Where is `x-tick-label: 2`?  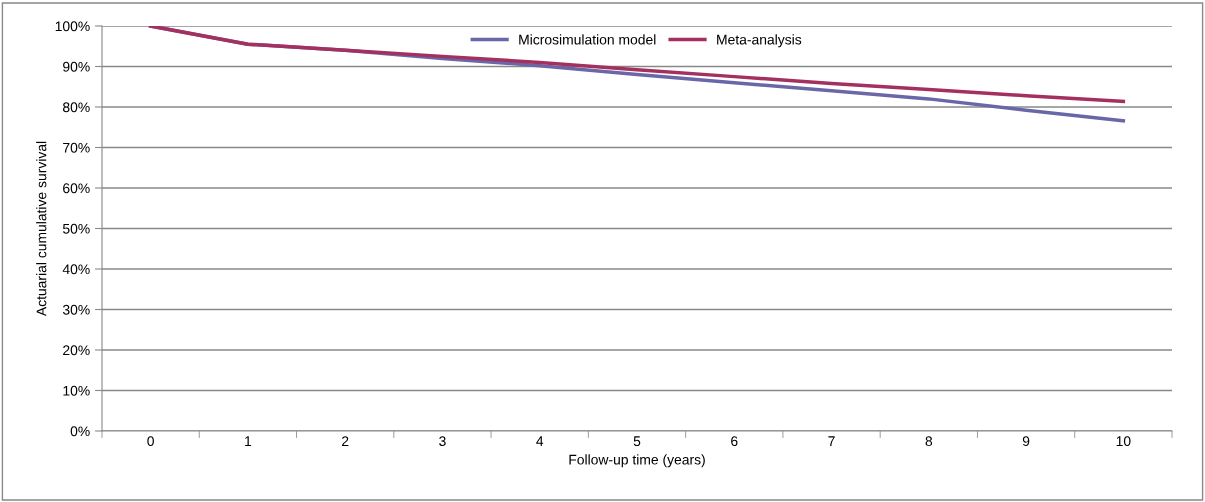
x-tick-label: 2 is located at coordinates (345, 441).